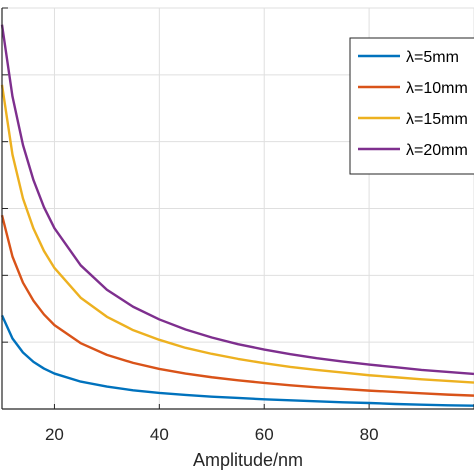 Image resolution: width=474 pixels, height=474 pixels. I want to click on x-axis-label: Amplitude/nm, so click(248, 460).